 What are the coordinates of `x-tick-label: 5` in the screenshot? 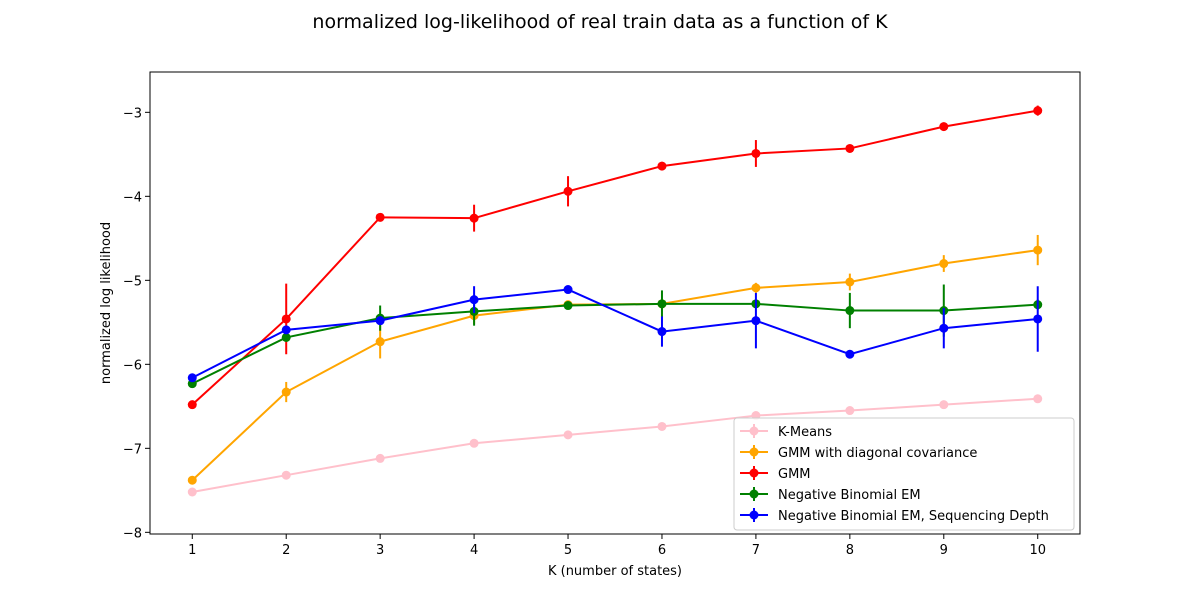 It's located at (568, 550).